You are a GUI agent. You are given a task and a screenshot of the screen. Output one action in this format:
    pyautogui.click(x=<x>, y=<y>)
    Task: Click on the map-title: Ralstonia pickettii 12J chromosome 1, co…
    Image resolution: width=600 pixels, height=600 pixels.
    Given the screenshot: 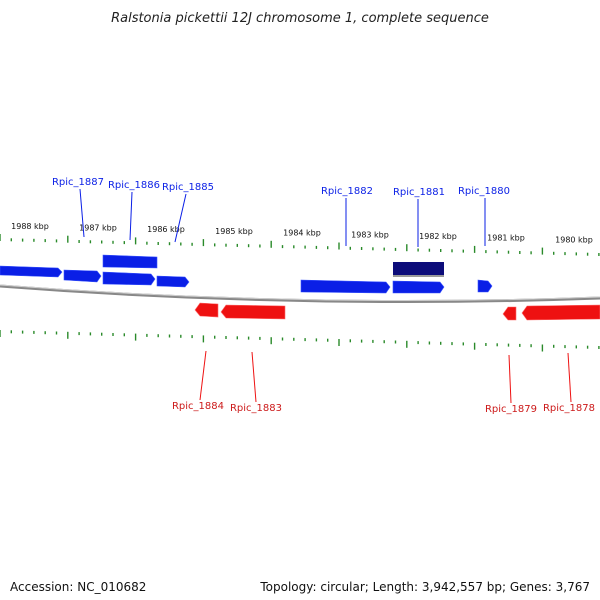 What is the action you would take?
    pyautogui.click(x=300, y=18)
    